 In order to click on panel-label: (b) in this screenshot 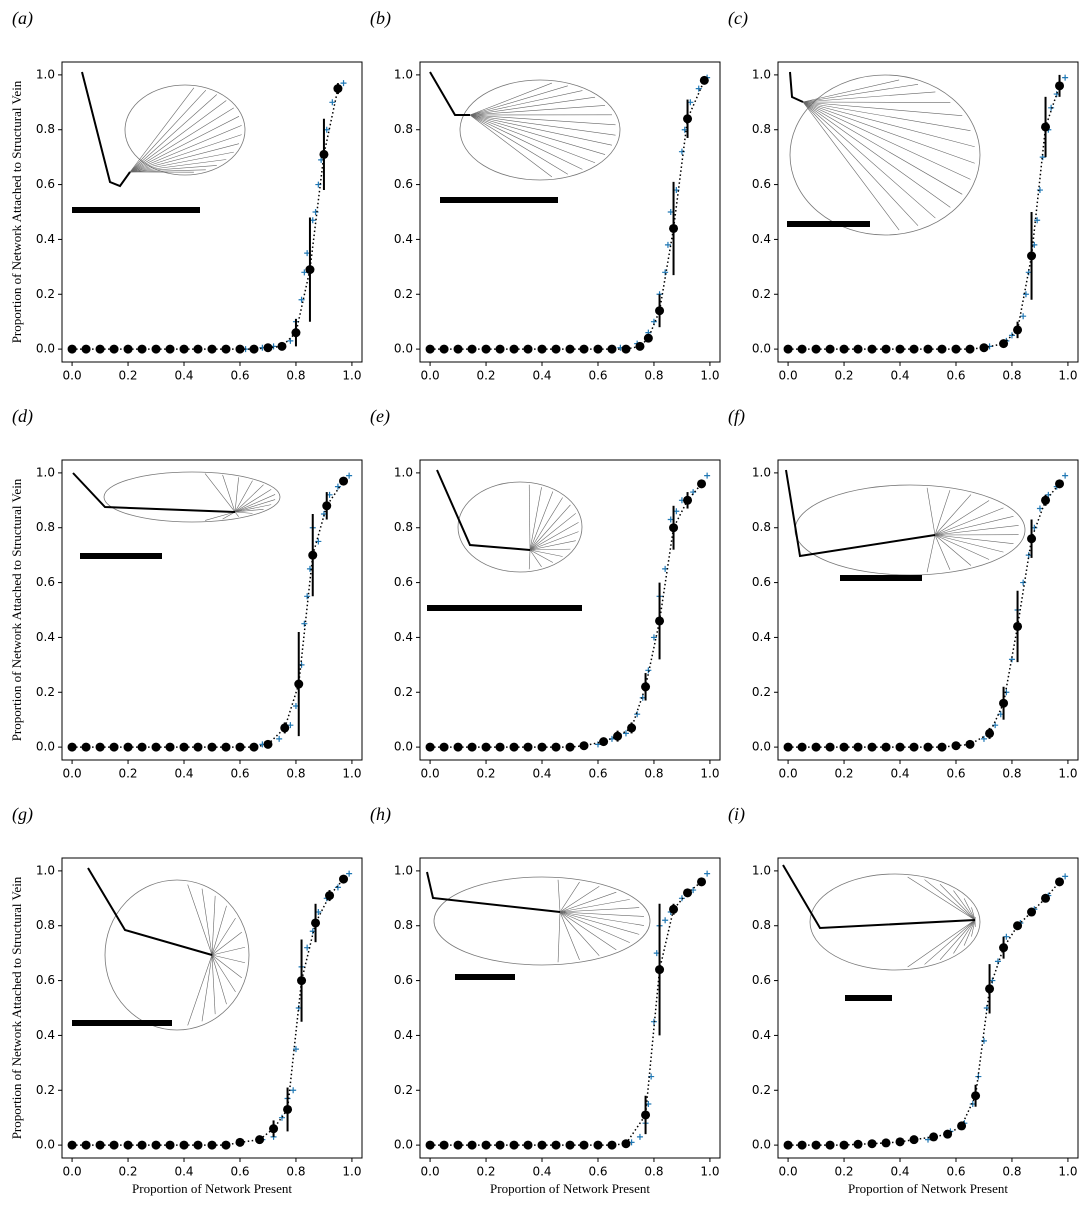, I will do `click(380, 18)`.